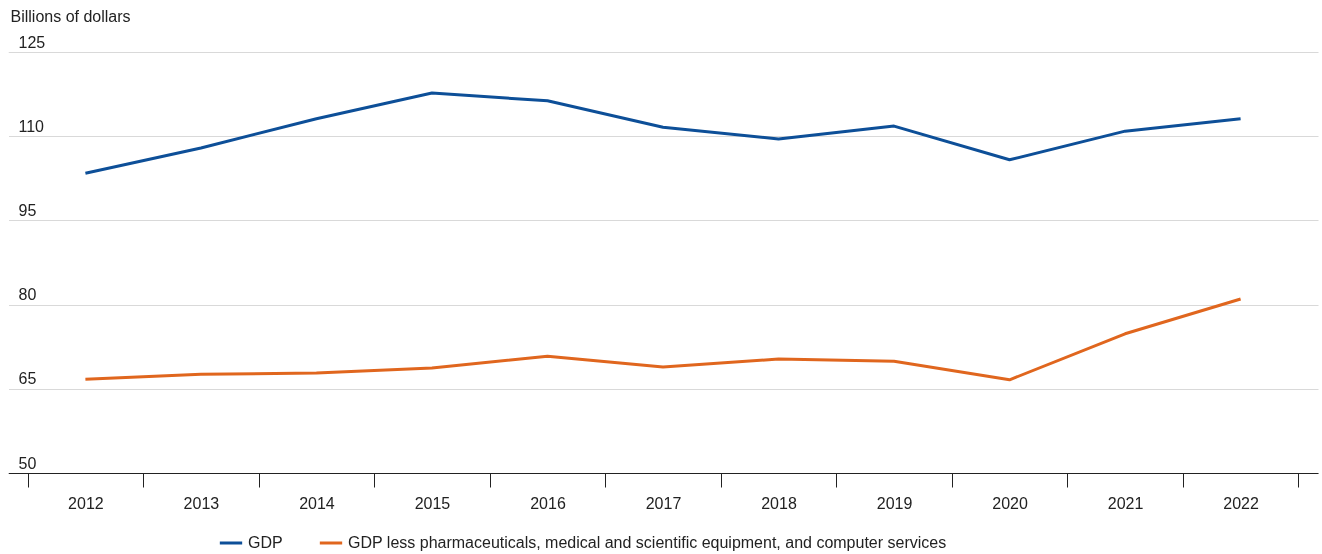 The width and height of the screenshot is (1322, 554). I want to click on y-tick-label: 110, so click(31, 126).